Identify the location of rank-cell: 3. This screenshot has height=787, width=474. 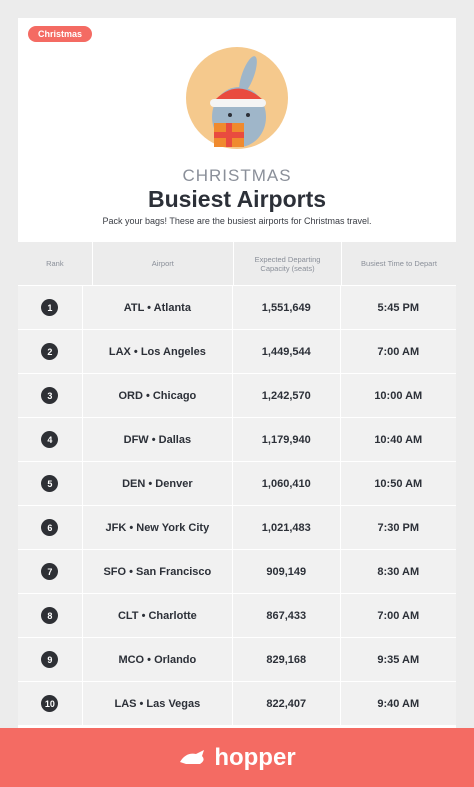
(50, 395).